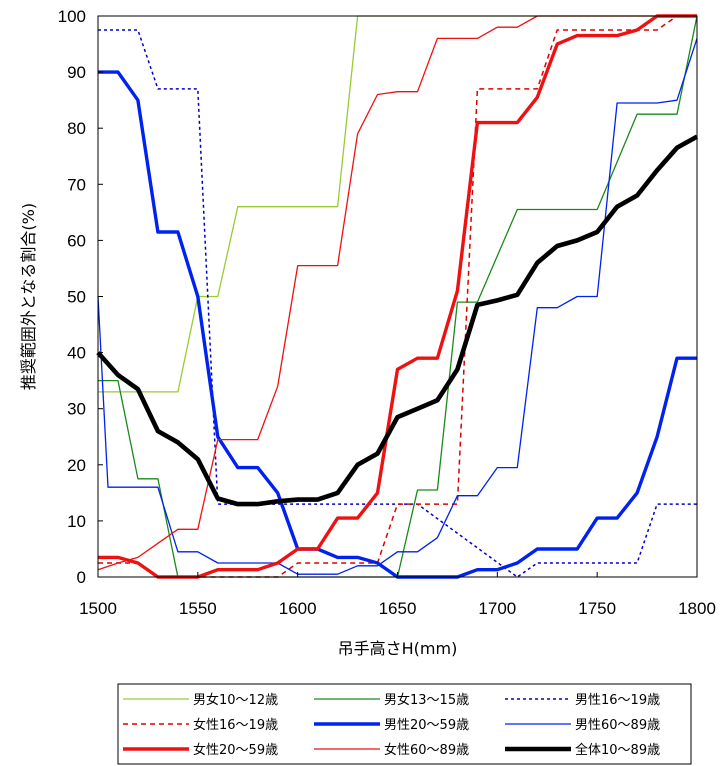 This screenshot has width=720, height=766. I want to click on legend-label-3: 男性16～19歳, so click(617, 700).